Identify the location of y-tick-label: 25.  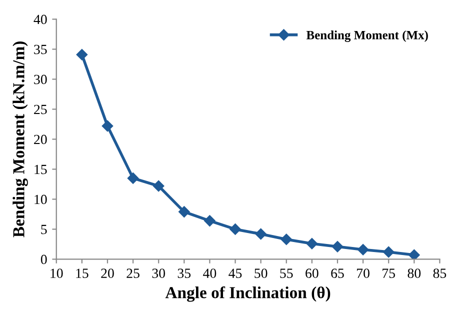
(40, 109).